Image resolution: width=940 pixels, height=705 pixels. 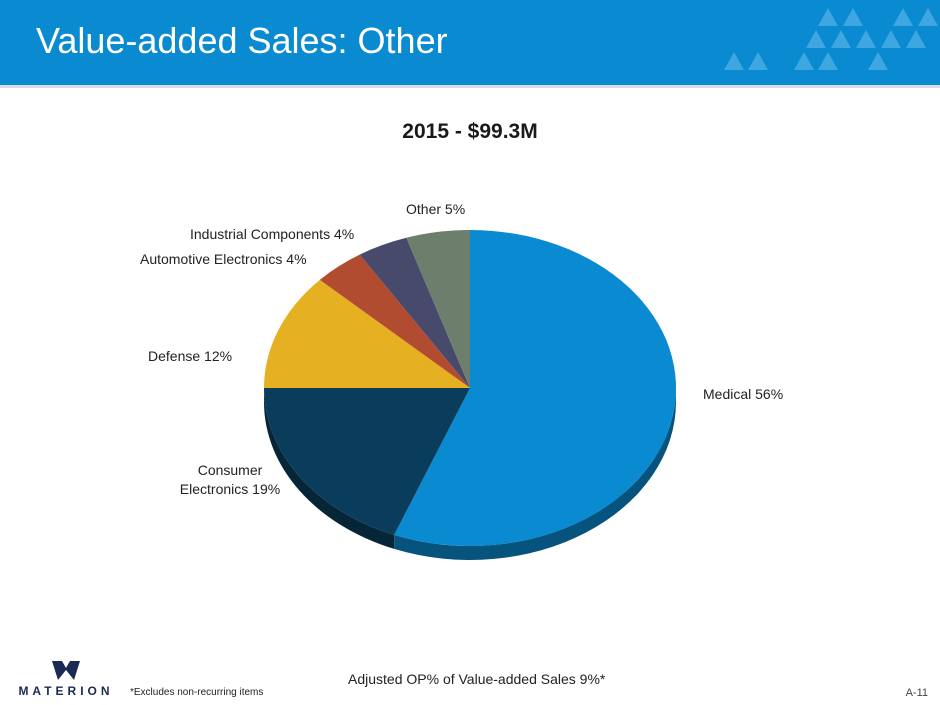 I want to click on adjusted-op-footnote: Adjusted OP% of Value-added Sales 9%*, so click(x=477, y=679).